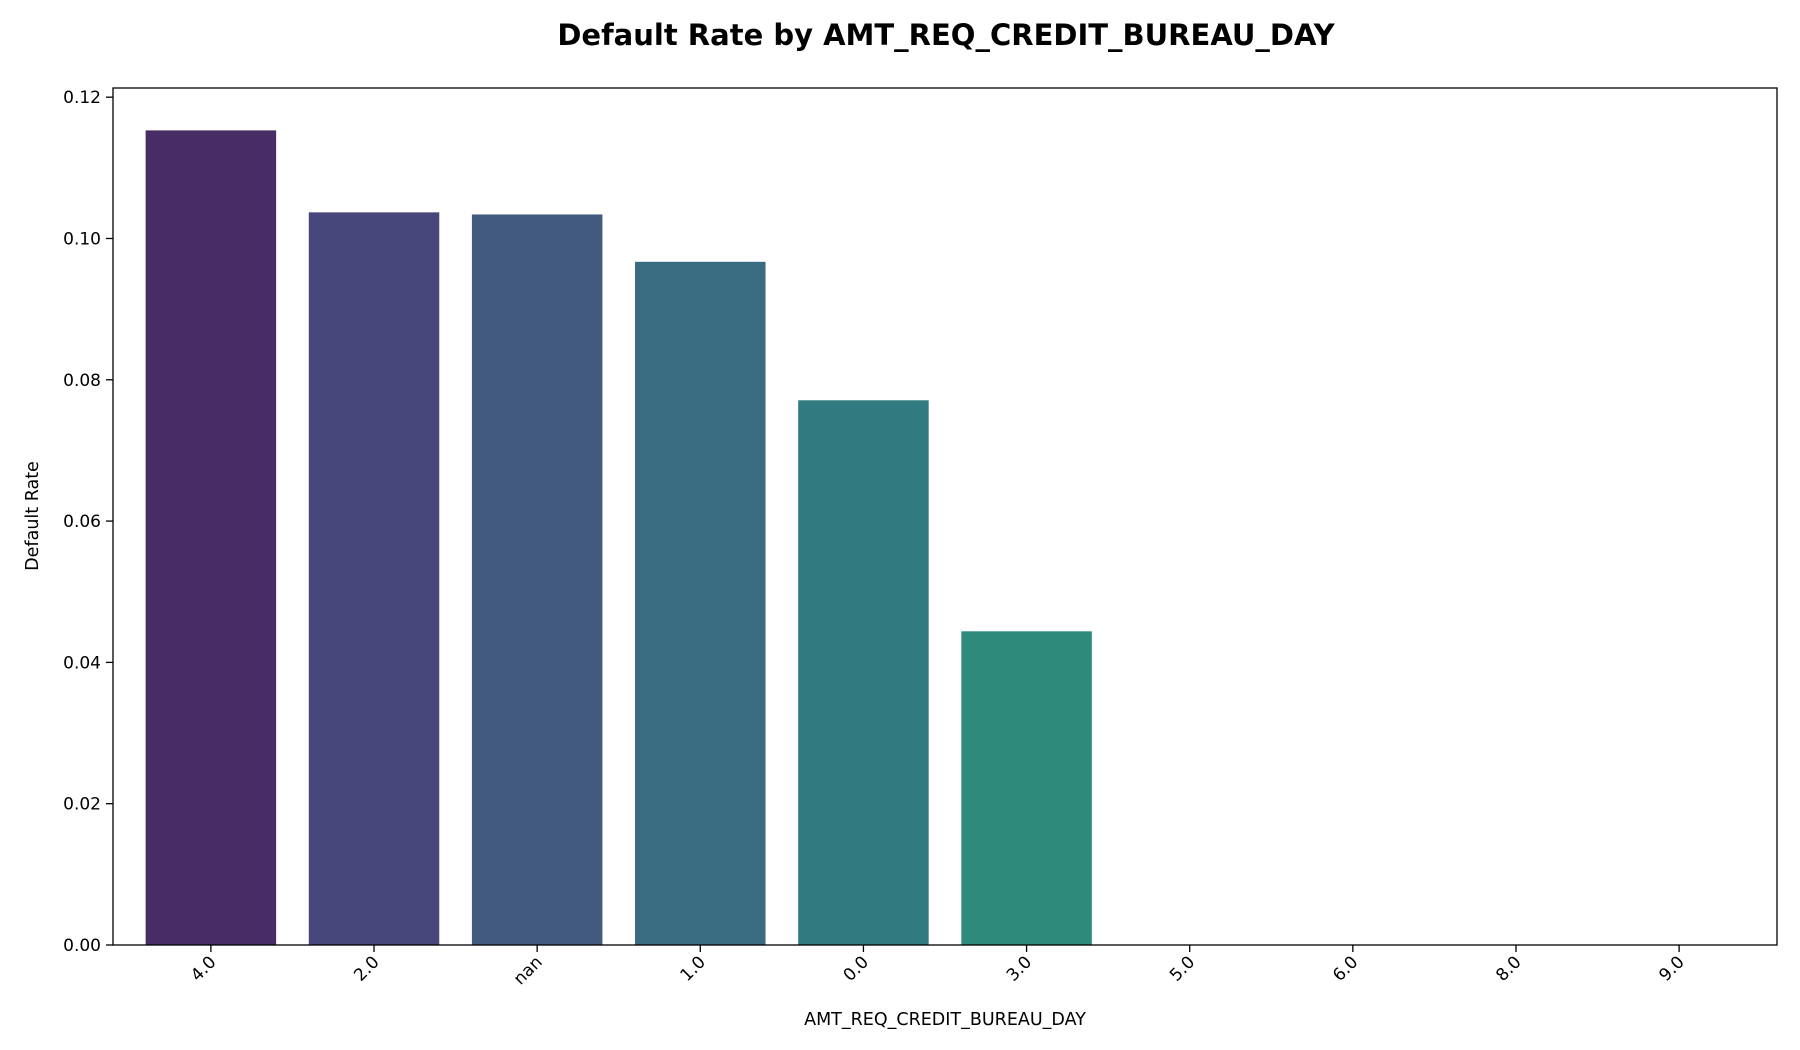  I want to click on x-tick-label: 6.0, so click(1345, 968).